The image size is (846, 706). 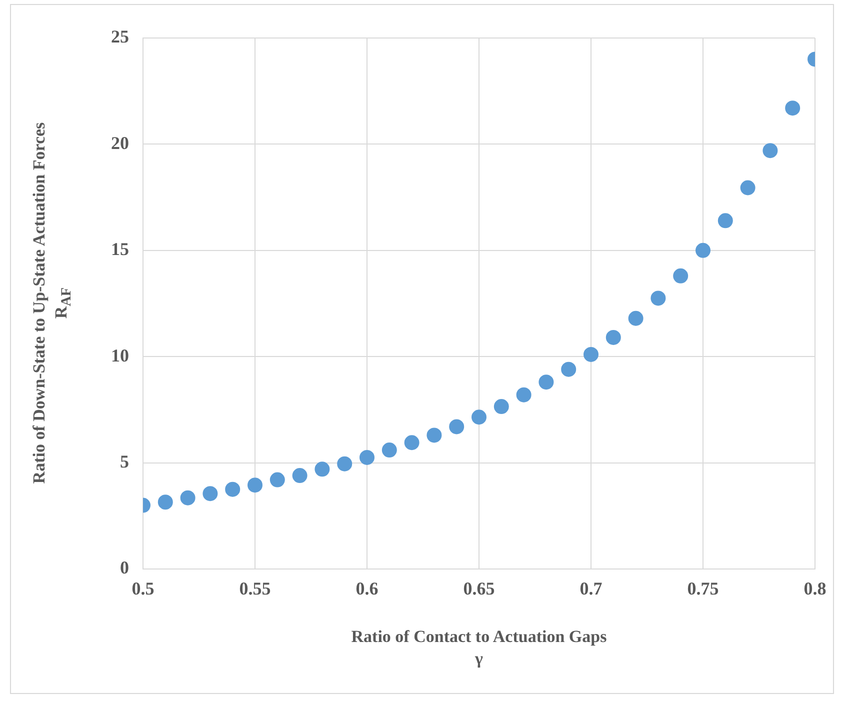 What do you see at coordinates (591, 588) in the screenshot?
I see `x-tick-label: 0.7` at bounding box center [591, 588].